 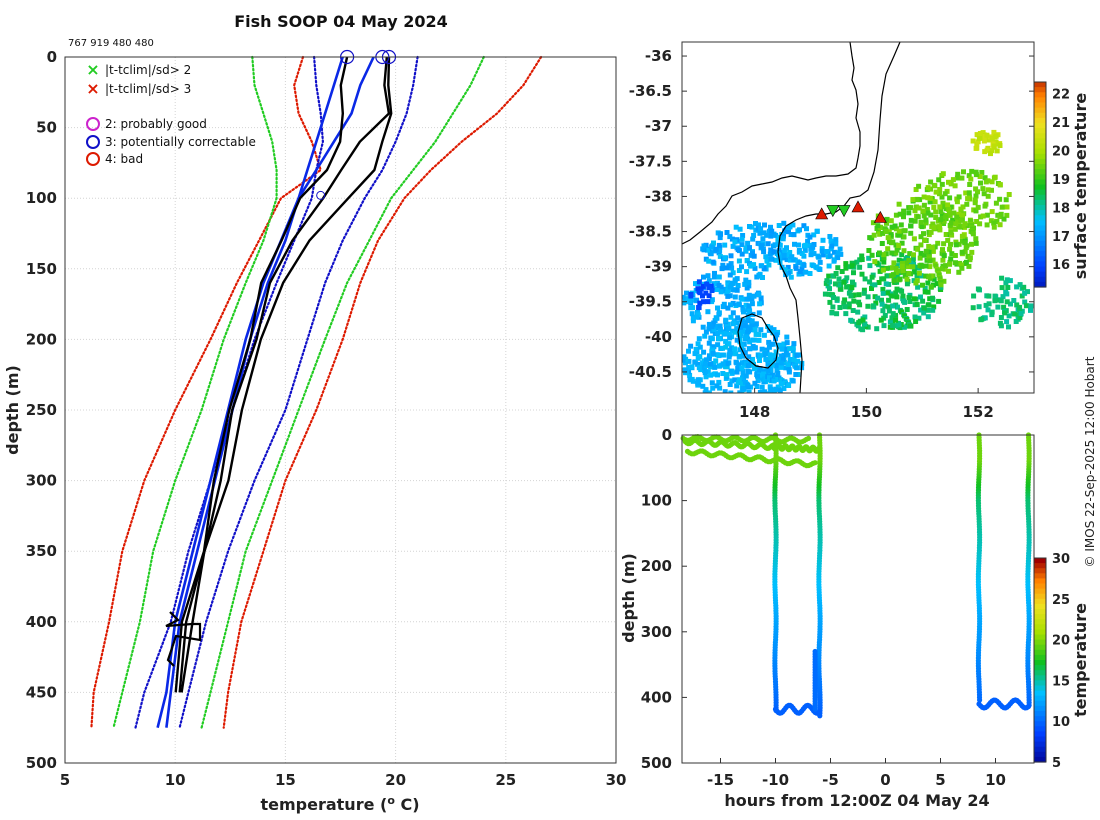 What do you see at coordinates (1061, 237) in the screenshot?
I see `sst-colorbar-tick: 17` at bounding box center [1061, 237].